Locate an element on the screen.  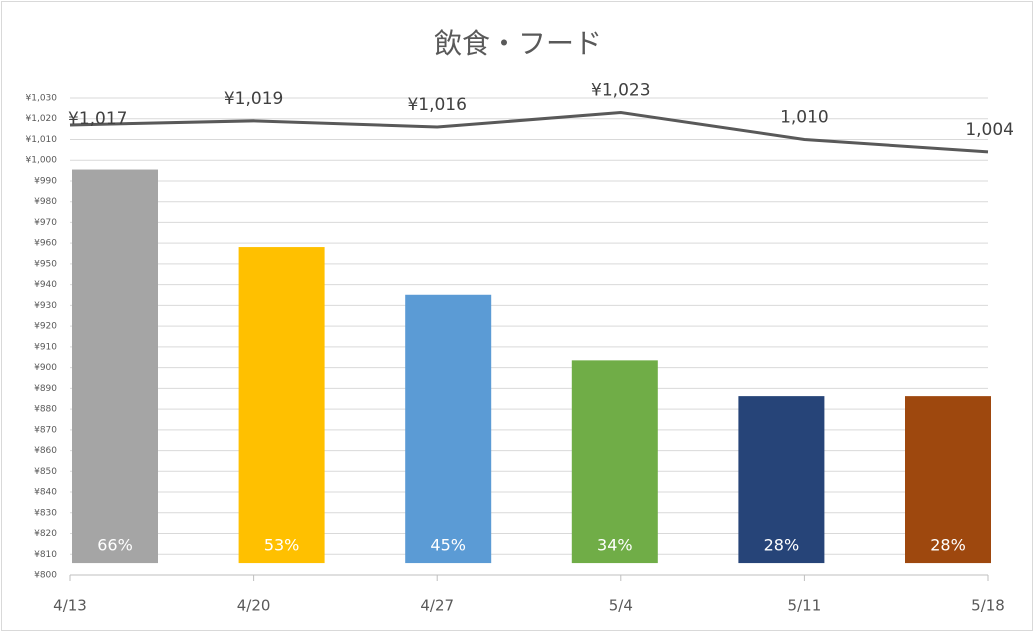
bar-label: 45% is located at coordinates (448, 545).